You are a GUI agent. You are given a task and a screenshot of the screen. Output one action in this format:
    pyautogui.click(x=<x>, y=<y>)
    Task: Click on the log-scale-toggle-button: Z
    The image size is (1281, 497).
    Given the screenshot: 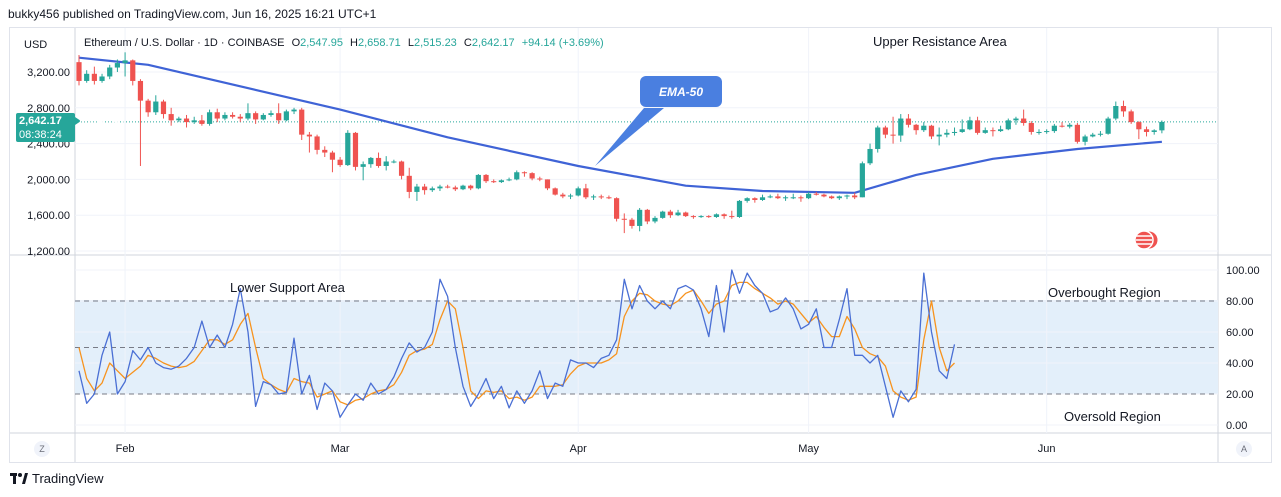 What is the action you would take?
    pyautogui.click(x=42, y=449)
    